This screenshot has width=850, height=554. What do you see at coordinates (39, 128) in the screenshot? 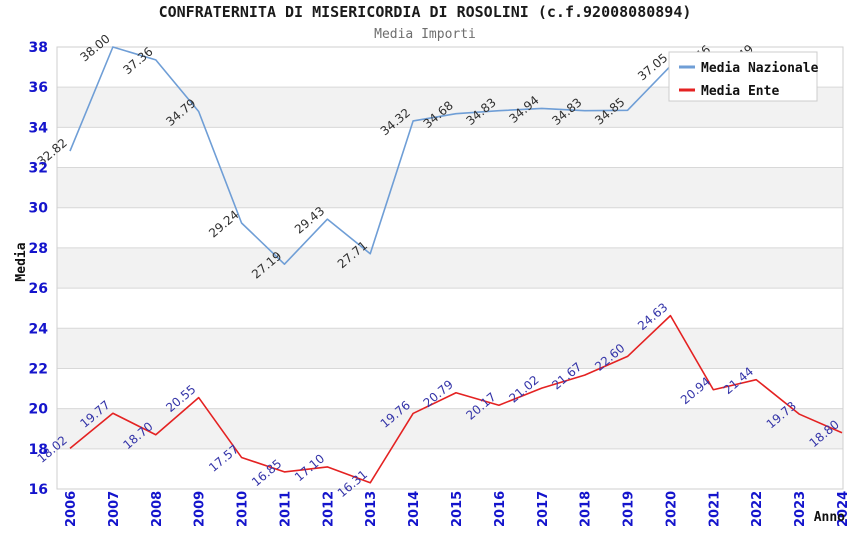
I see `y-tick-label: 34` at bounding box center [39, 128].